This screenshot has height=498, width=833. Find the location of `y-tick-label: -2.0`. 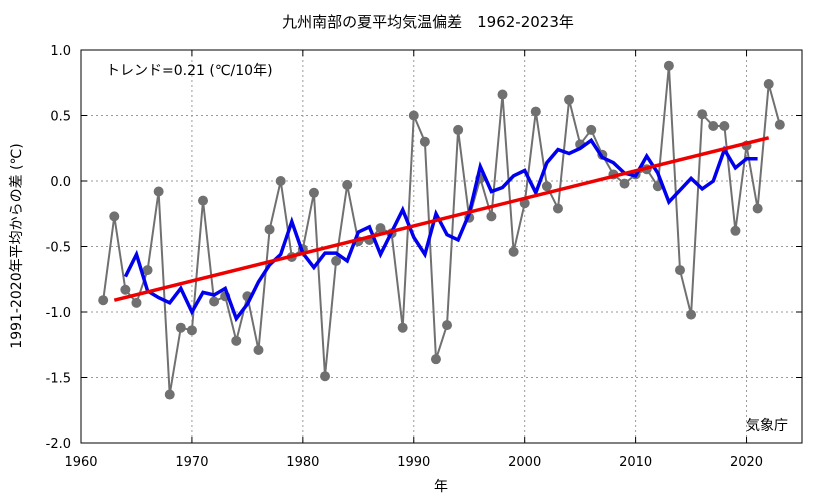

y-tick-label: -2.0 is located at coordinates (58, 444).